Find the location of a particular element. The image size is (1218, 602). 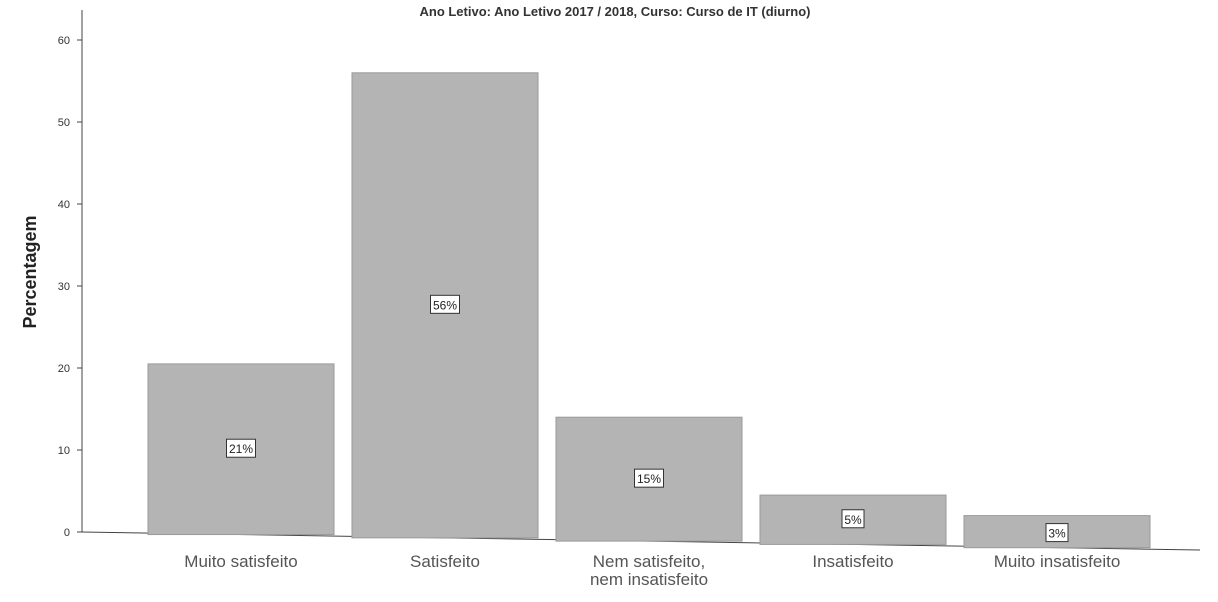

y-tick-label: 20 is located at coordinates (64, 369).